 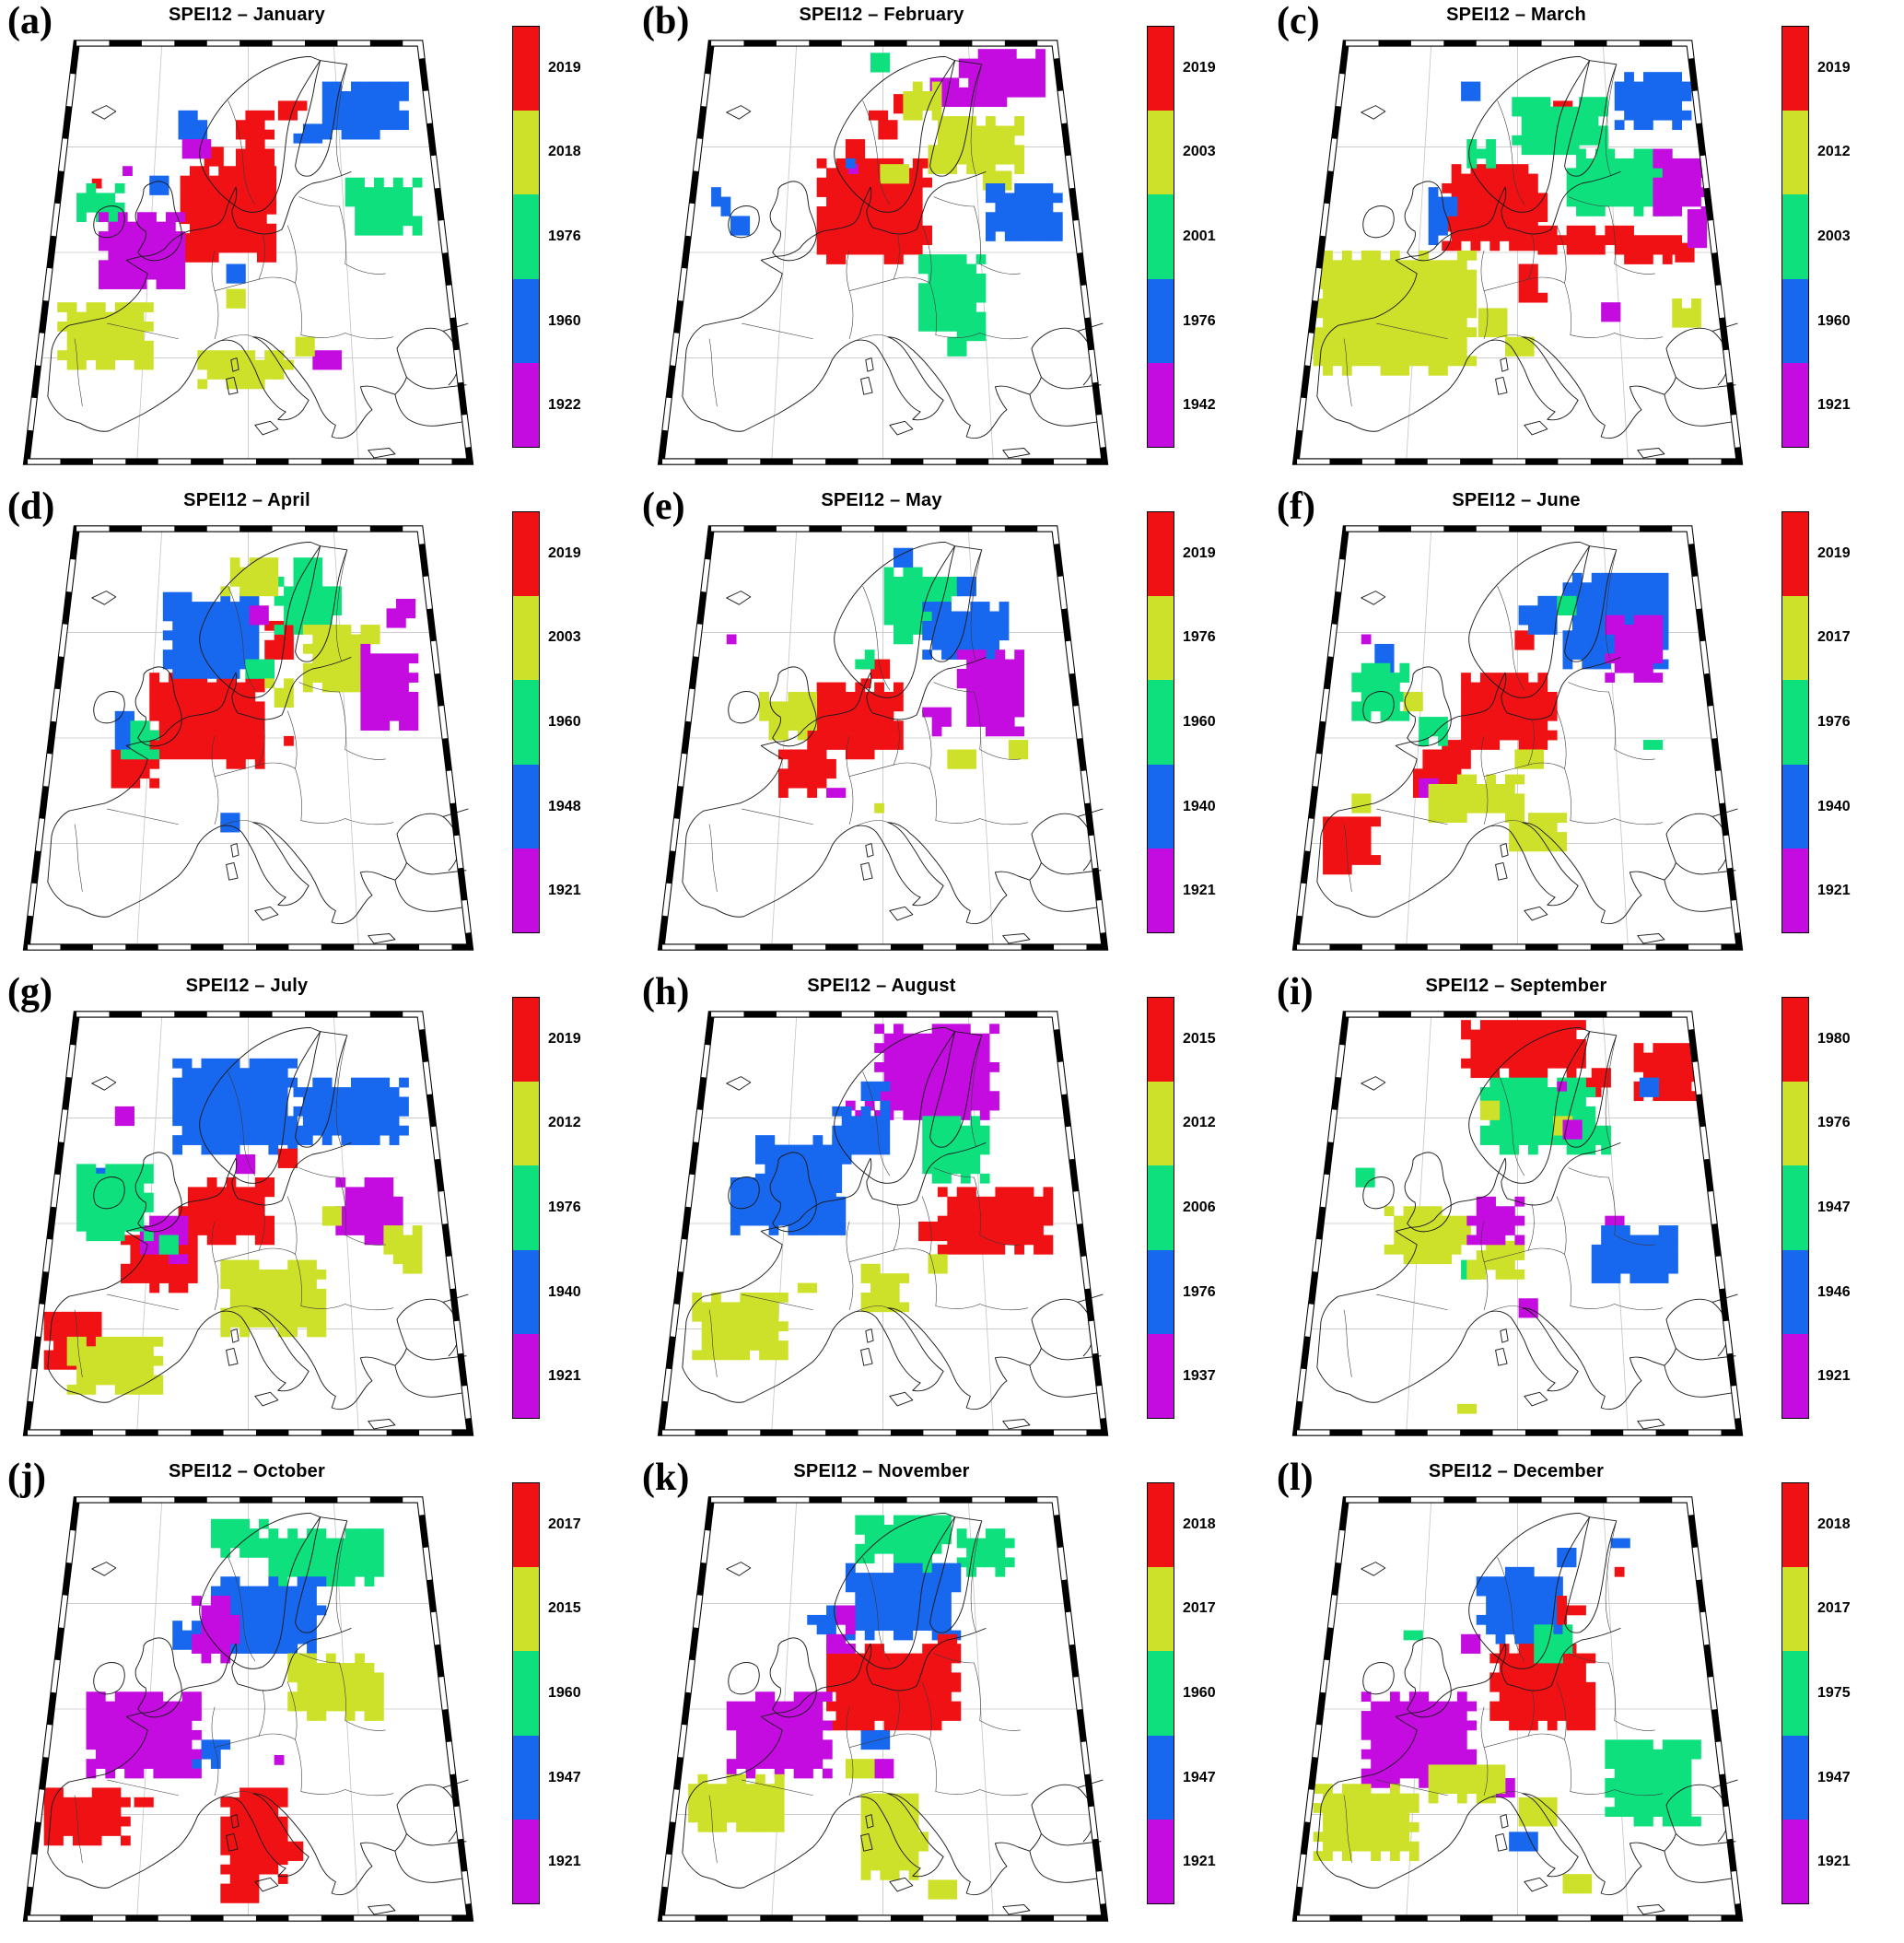 I want to click on colorbar: 2018 2017 1960 1947 1921, so click(x=1181, y=1693).